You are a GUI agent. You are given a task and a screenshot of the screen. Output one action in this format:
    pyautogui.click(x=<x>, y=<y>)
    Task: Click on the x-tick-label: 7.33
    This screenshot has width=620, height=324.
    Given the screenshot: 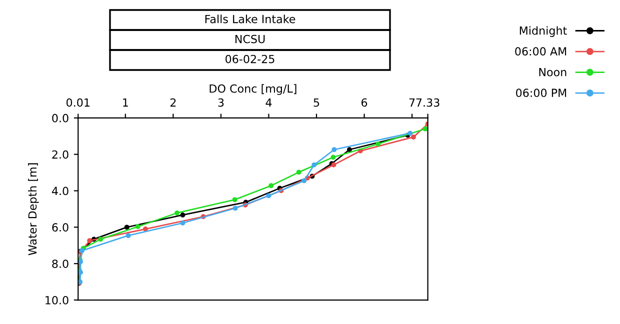 What is the action you would take?
    pyautogui.click(x=428, y=102)
    